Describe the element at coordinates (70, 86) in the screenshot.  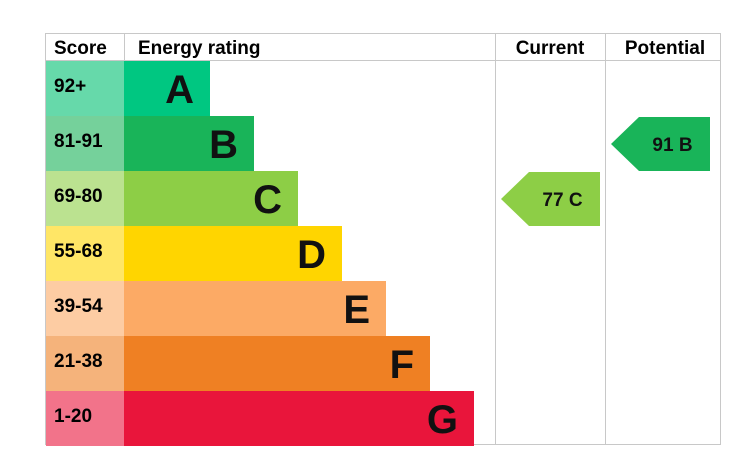
I see `score-range-a: 92+` at that location.